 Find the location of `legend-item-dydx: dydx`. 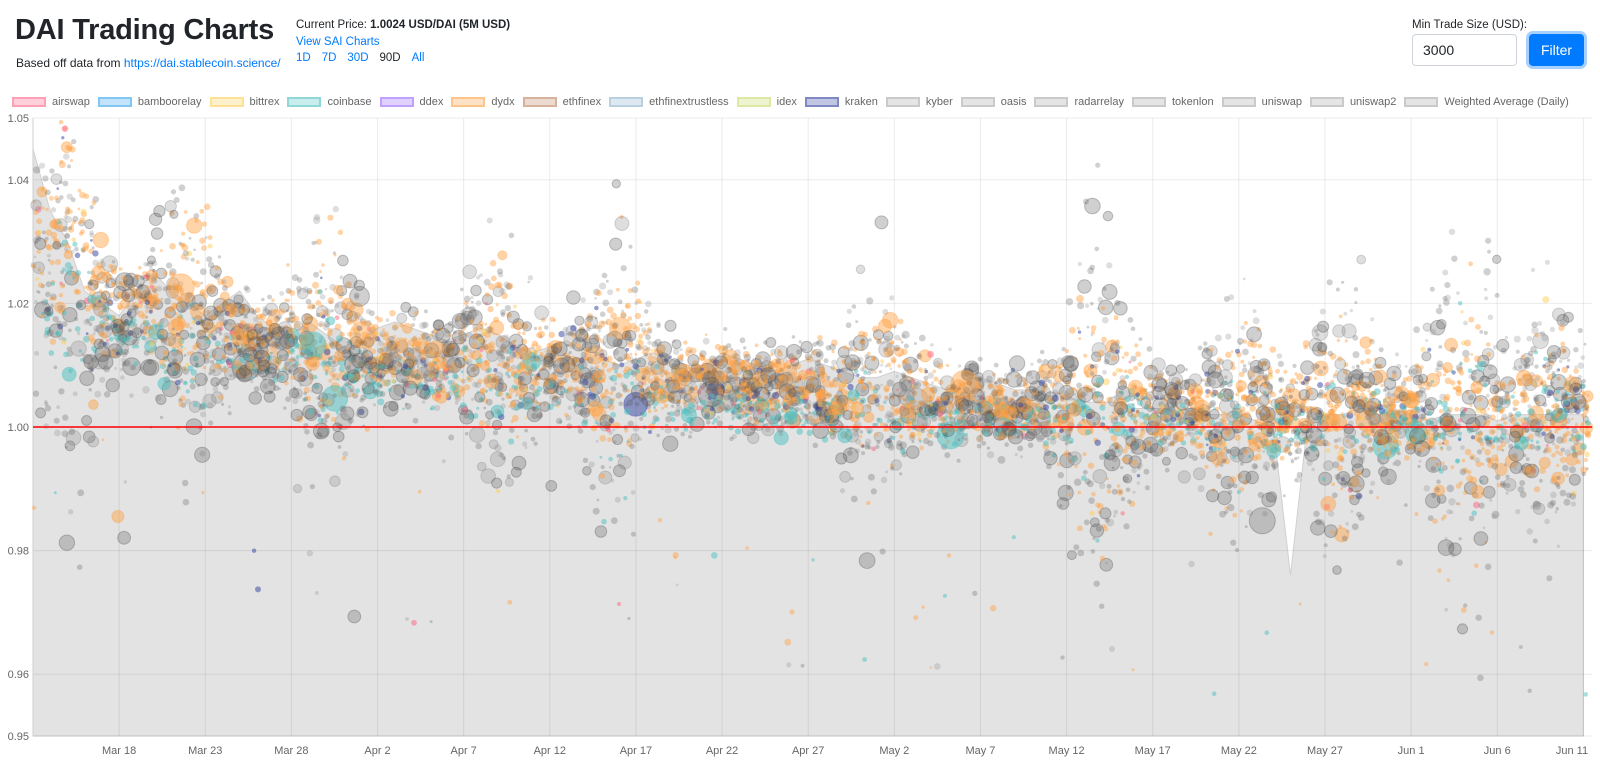

legend-item-dydx: dydx is located at coordinates (483, 102).